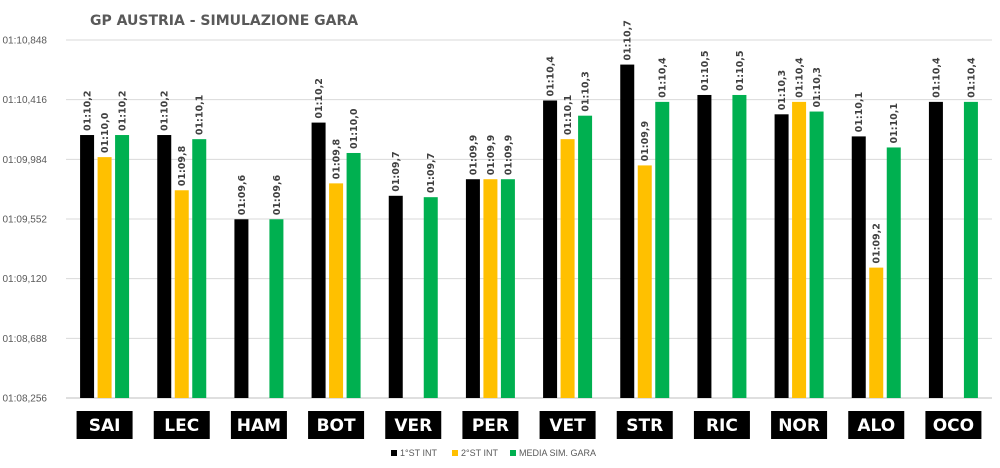  I want to click on category-label-str: STR, so click(644, 426).